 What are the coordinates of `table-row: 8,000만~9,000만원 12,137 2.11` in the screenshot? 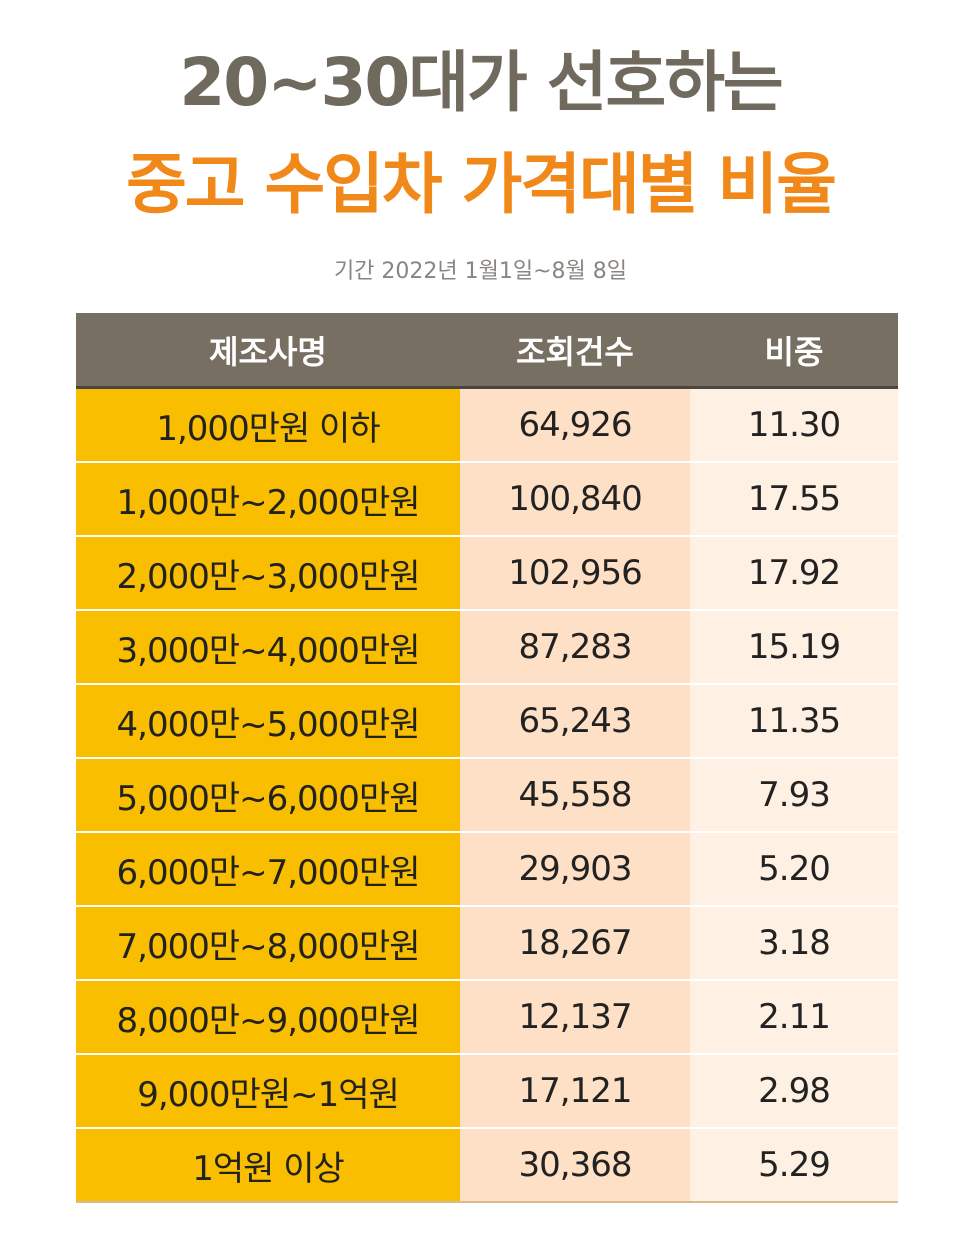 It's located at (487, 1017).